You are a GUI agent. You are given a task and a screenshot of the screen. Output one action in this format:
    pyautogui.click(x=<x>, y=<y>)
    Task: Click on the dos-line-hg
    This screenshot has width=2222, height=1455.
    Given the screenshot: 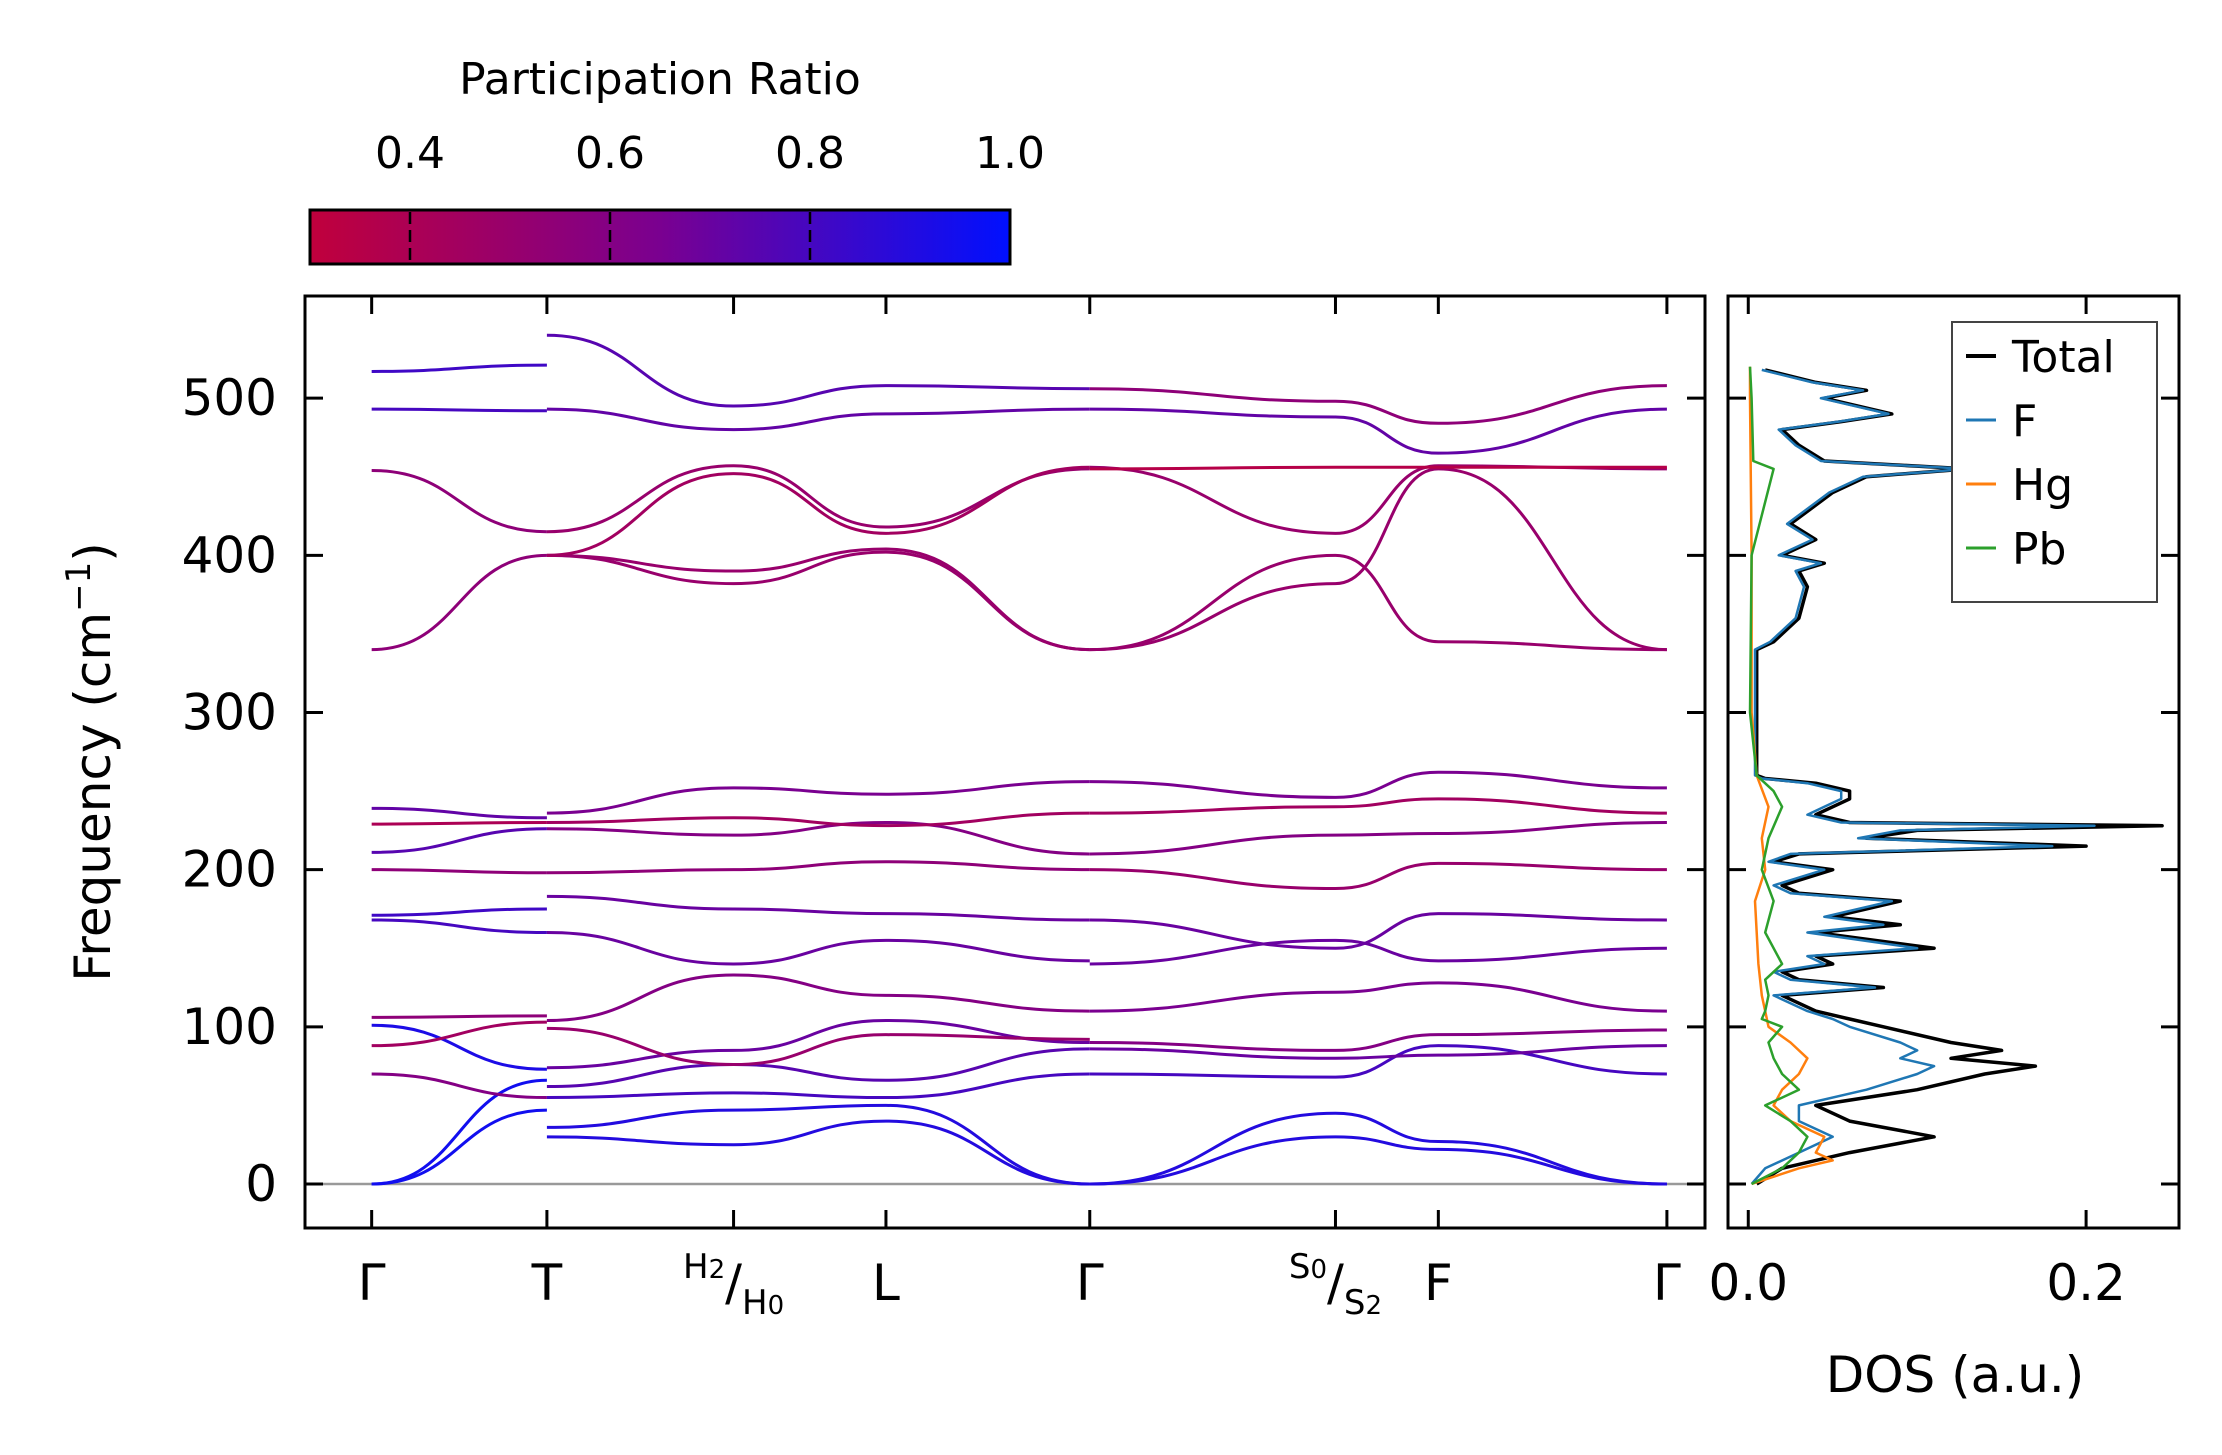 What is the action you would take?
    pyautogui.click(x=1791, y=776)
    